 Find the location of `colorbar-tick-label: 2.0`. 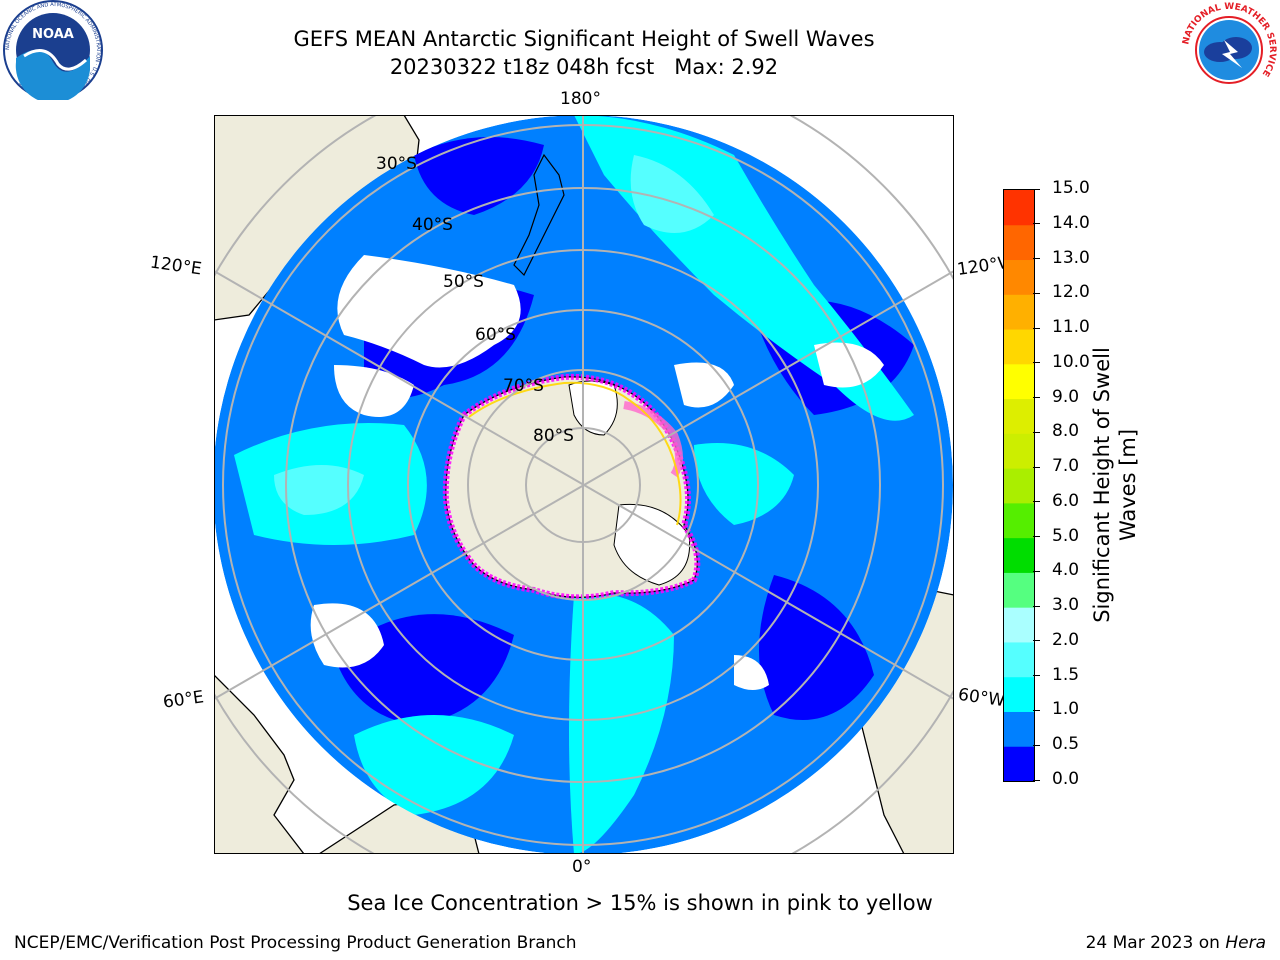

colorbar-tick-label: 2.0 is located at coordinates (1066, 639).